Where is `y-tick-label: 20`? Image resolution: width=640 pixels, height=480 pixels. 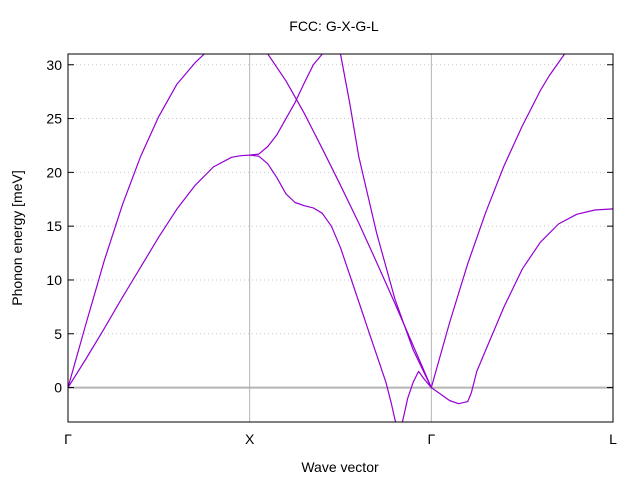 y-tick-label: 20 is located at coordinates (54, 172).